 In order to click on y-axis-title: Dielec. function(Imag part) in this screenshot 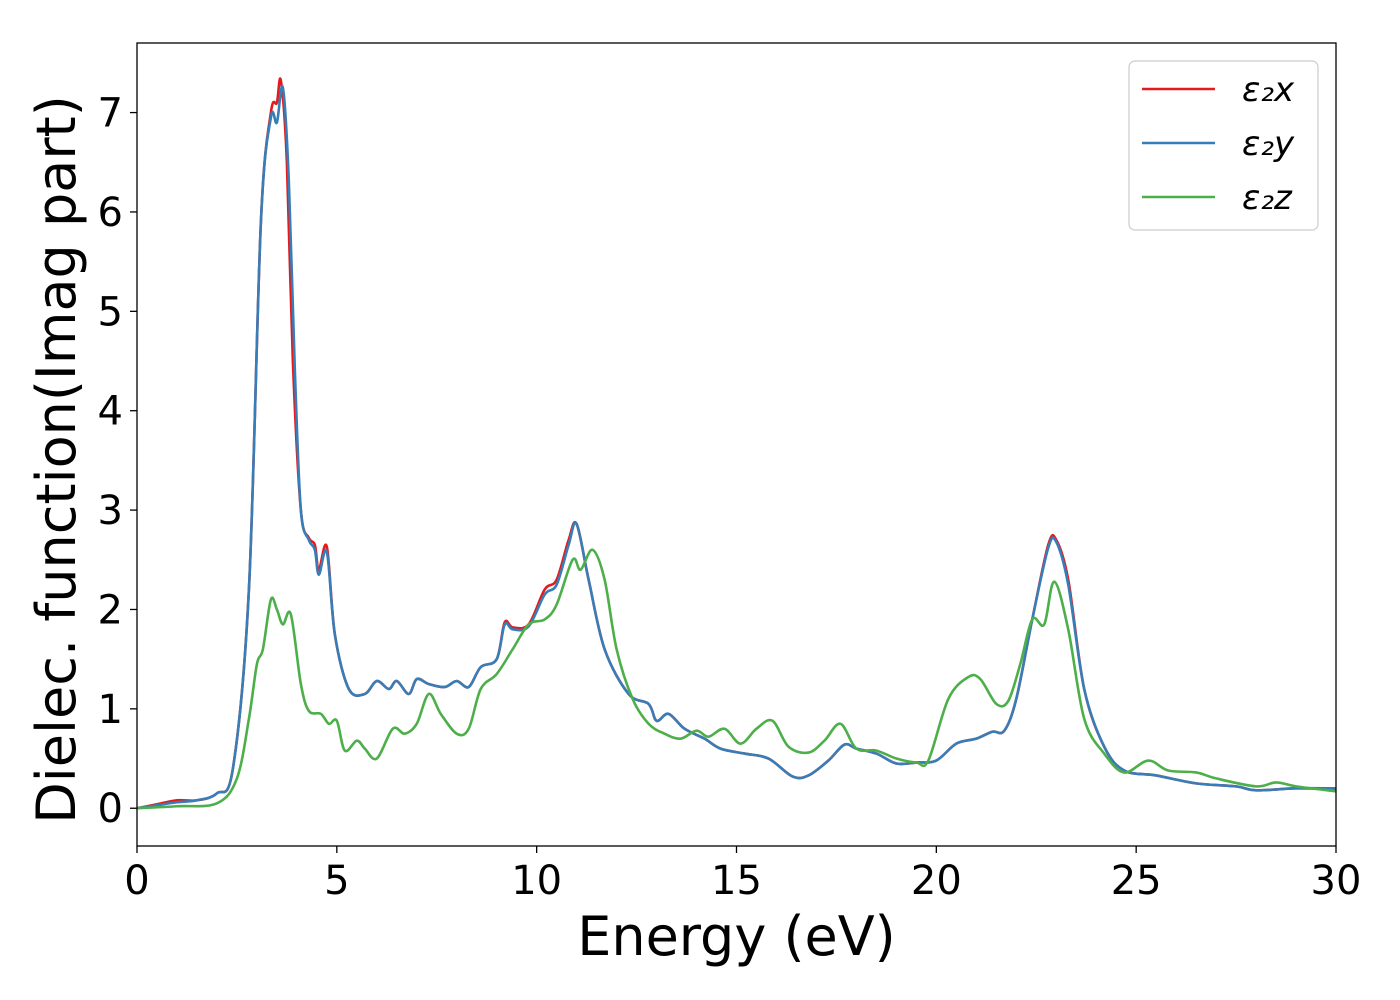, I will do `click(56, 459)`.